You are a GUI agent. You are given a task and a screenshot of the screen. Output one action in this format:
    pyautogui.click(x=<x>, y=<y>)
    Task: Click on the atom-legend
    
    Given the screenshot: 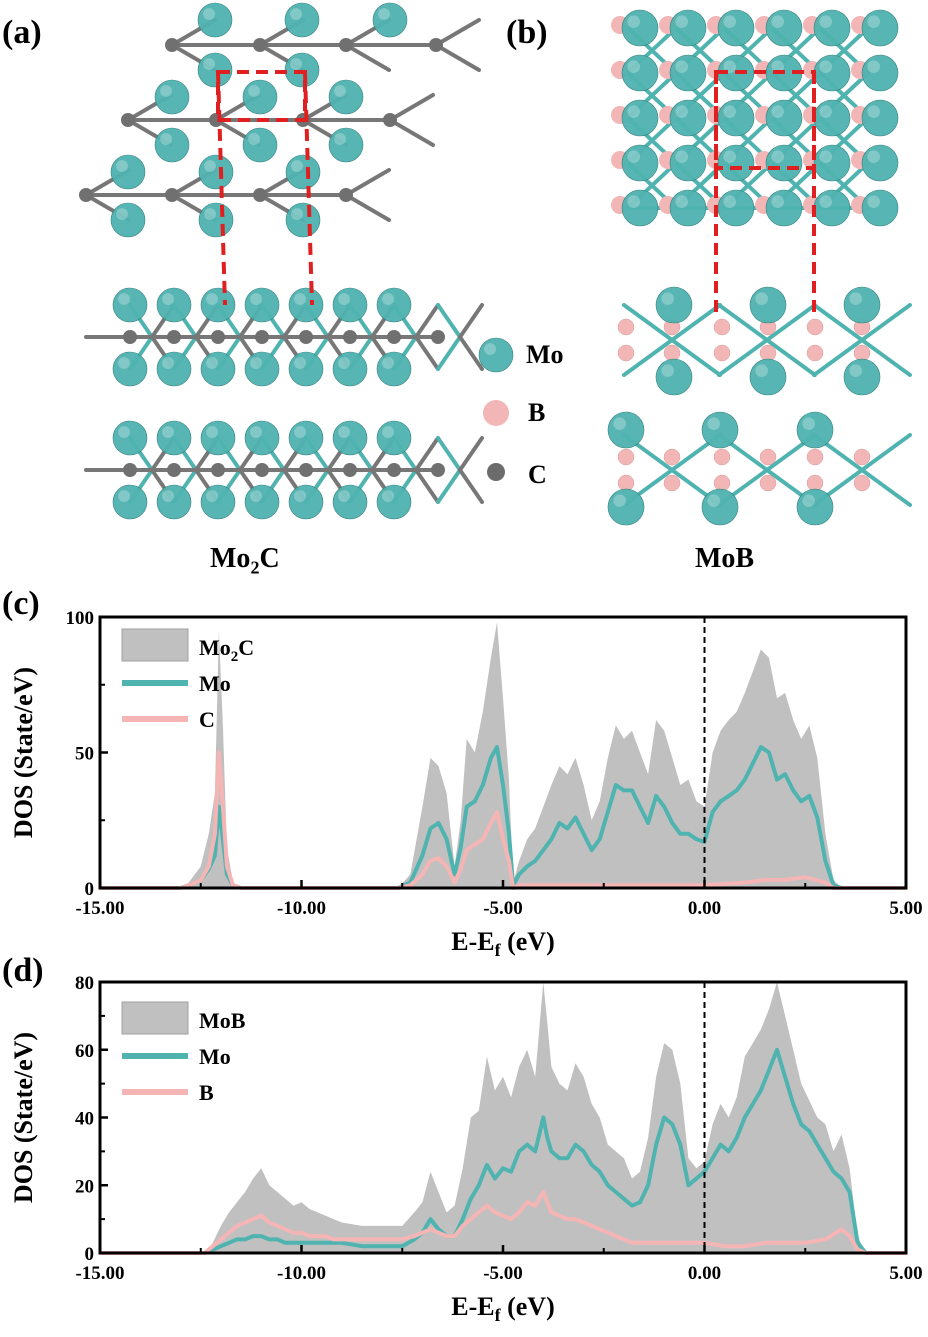 What is the action you would take?
    pyautogui.click(x=496, y=409)
    